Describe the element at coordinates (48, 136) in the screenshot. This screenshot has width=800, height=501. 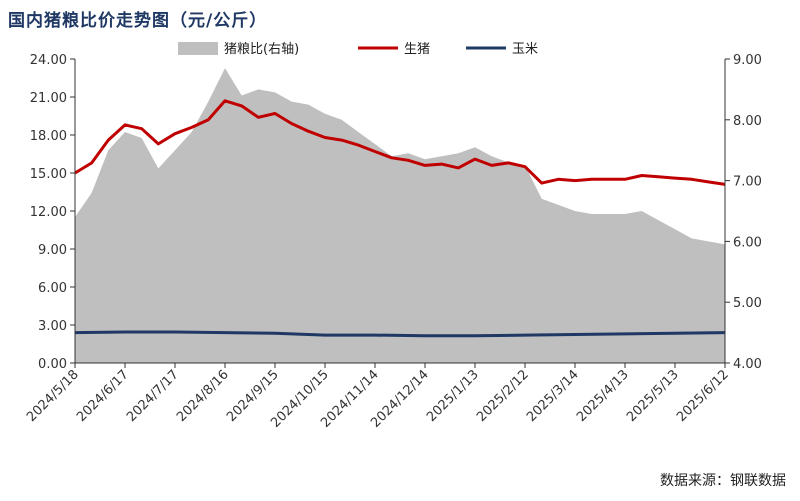
I see `y-left-tick-label: 18.00` at that location.